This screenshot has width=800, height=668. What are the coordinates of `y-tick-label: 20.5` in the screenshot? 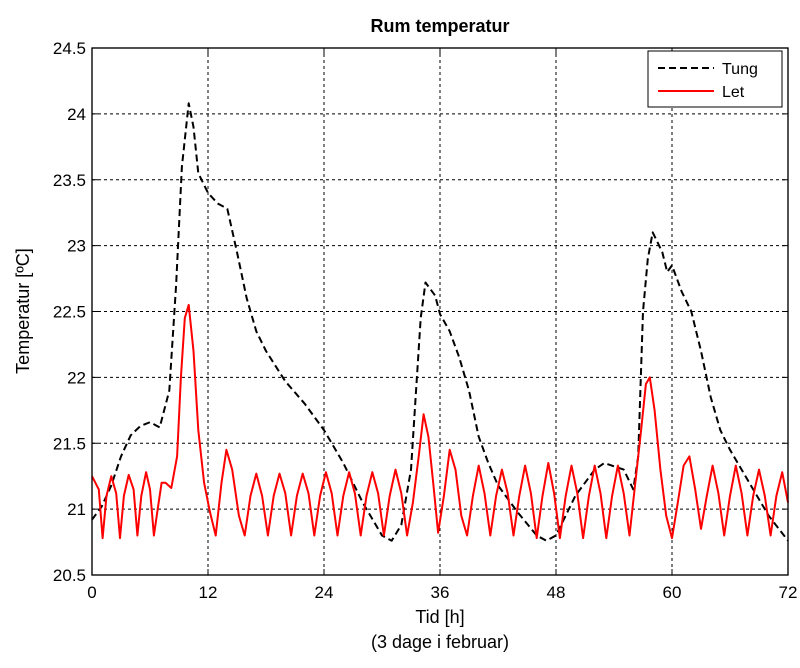 It's located at (69, 575).